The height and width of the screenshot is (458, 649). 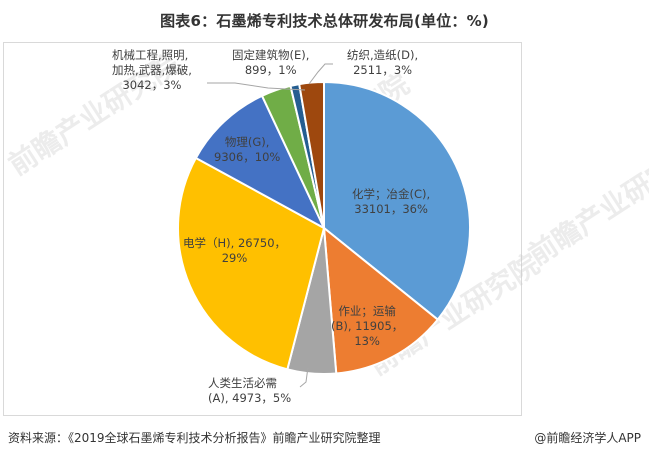 What do you see at coordinates (235, 250) in the screenshot?
I see `label-electricity: 电学（H), 26750， 29%` at bounding box center [235, 250].